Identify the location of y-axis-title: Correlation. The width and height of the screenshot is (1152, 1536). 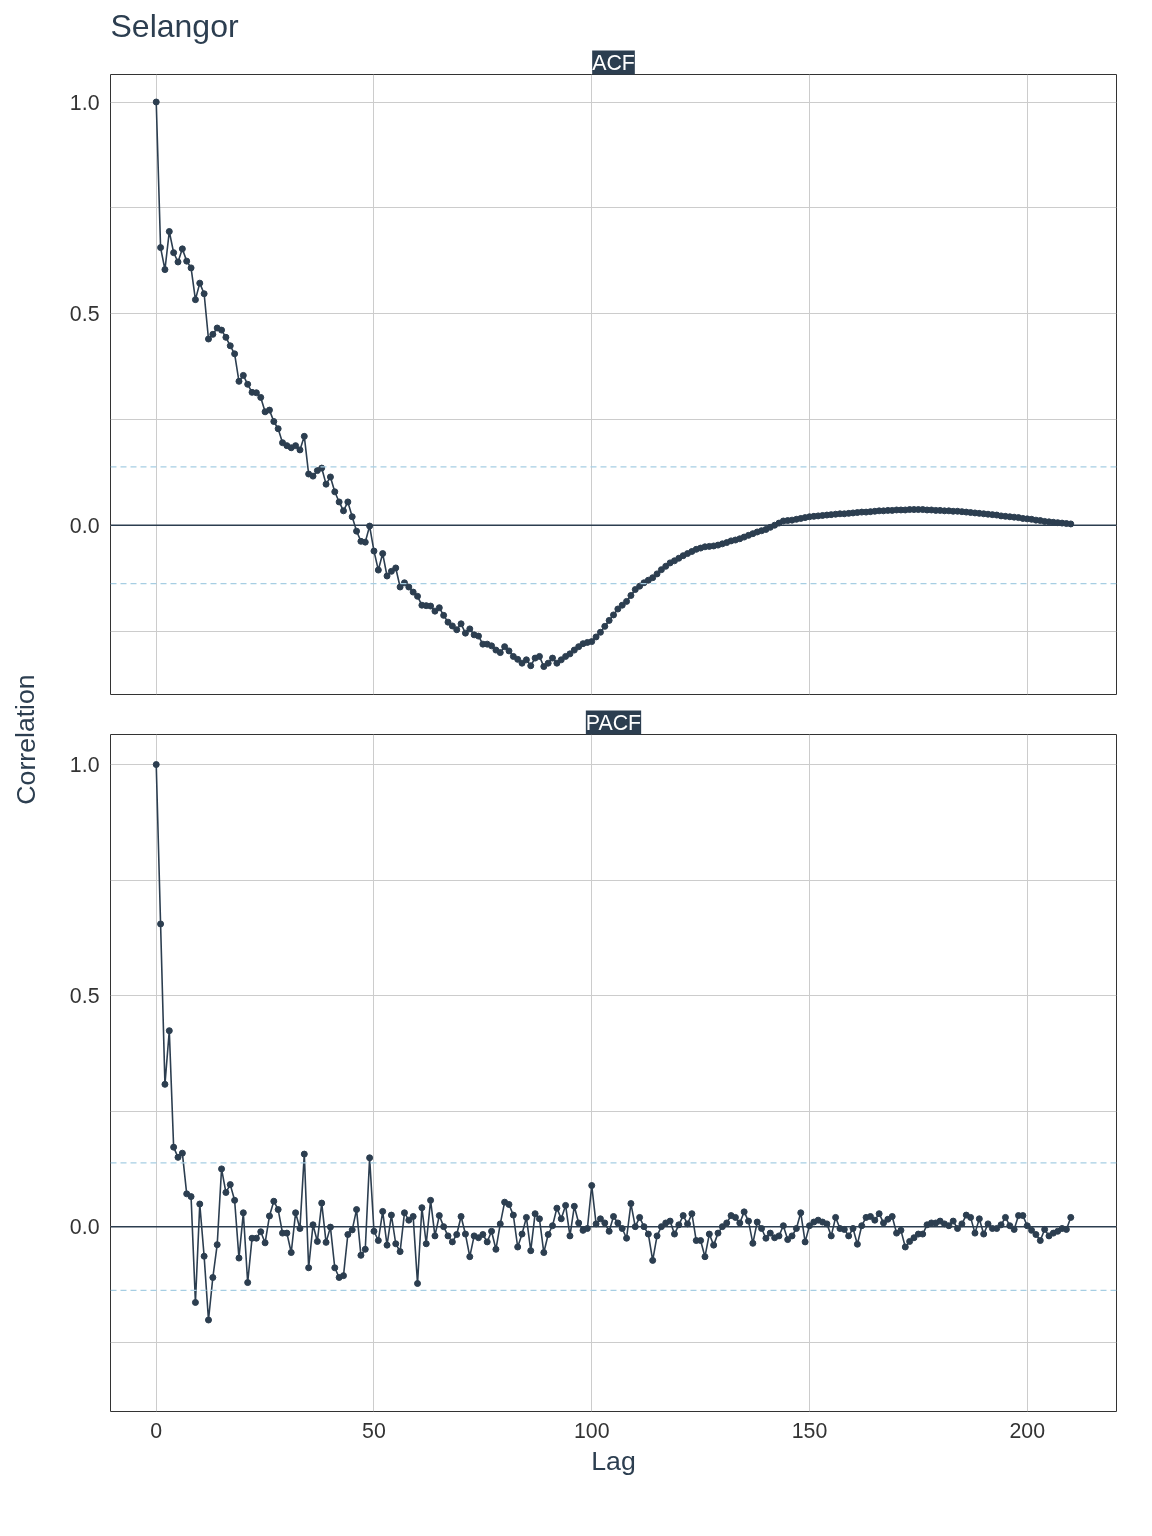
(25, 739).